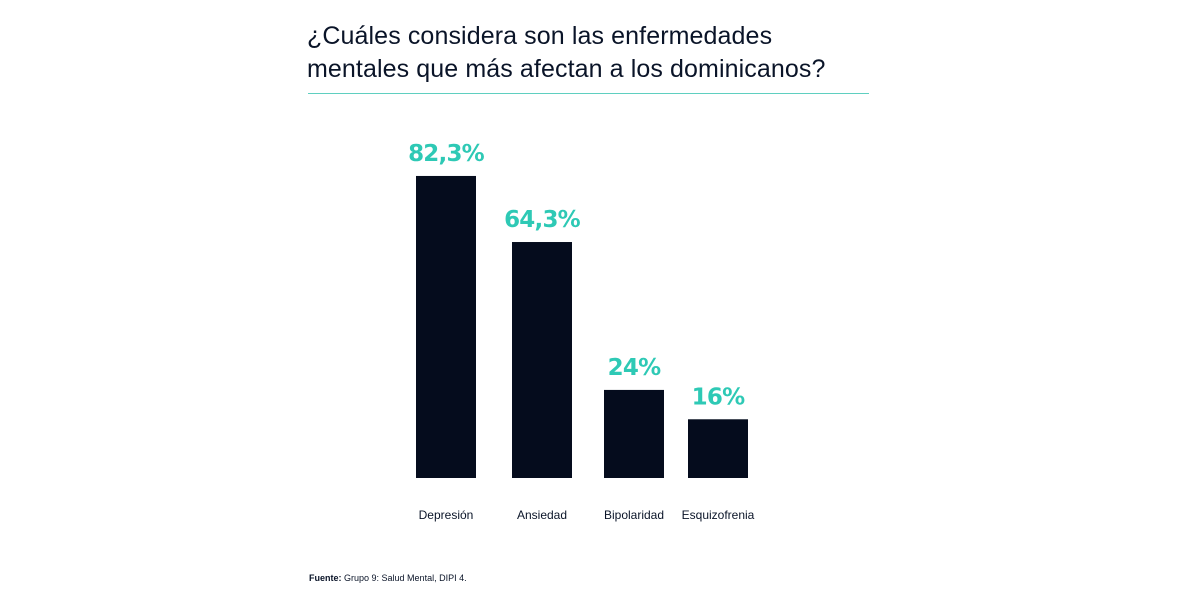  What do you see at coordinates (634, 368) in the screenshot?
I see `value-label-bipolaridad: 24%` at bounding box center [634, 368].